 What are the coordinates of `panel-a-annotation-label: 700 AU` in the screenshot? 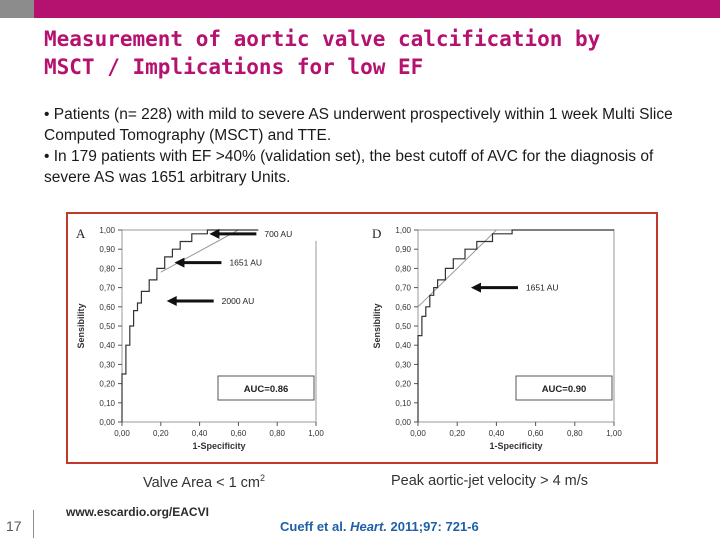 It's located at (278, 234).